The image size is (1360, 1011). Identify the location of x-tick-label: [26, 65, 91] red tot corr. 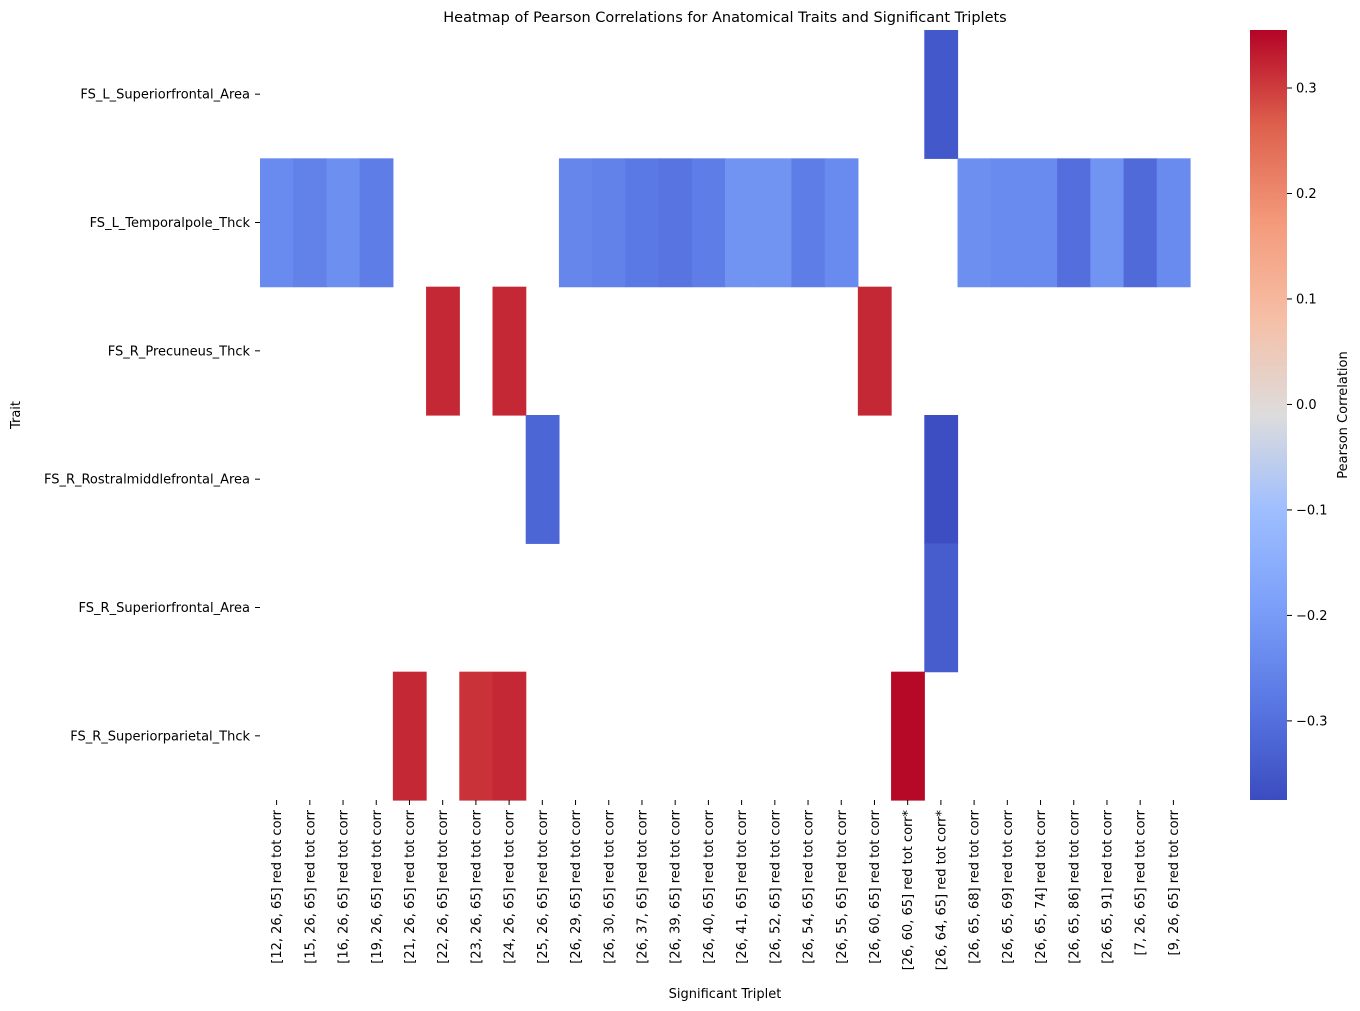
(1107, 886).